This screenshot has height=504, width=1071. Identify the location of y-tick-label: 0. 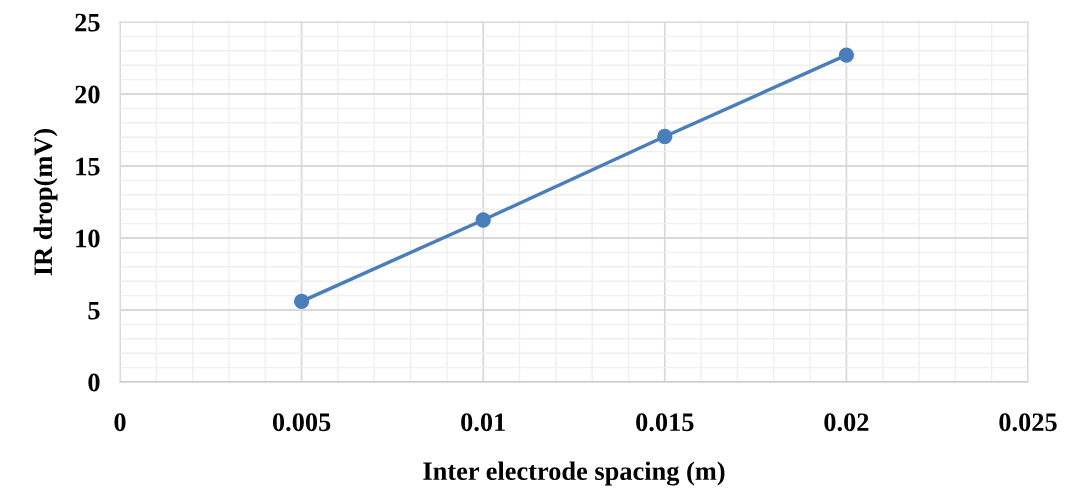
(94, 382).